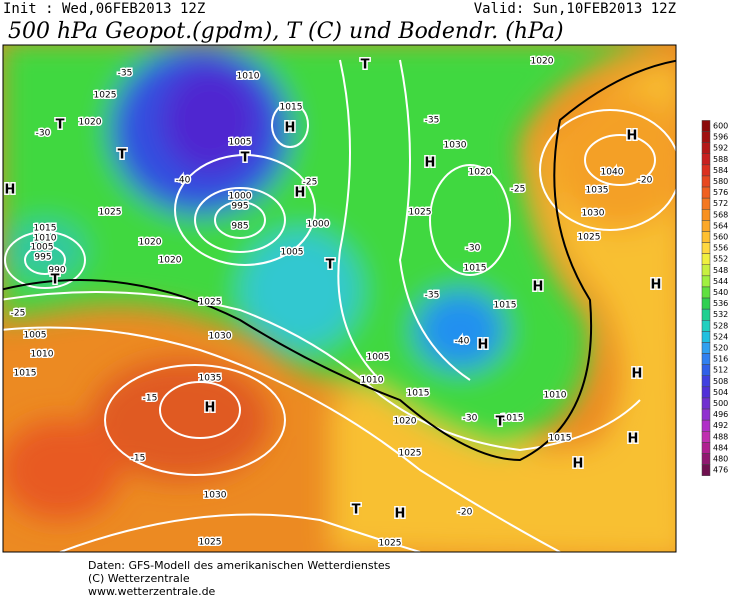  What do you see at coordinates (720, 381) in the screenshot?
I see `colorbar-label: 508` at bounding box center [720, 381].